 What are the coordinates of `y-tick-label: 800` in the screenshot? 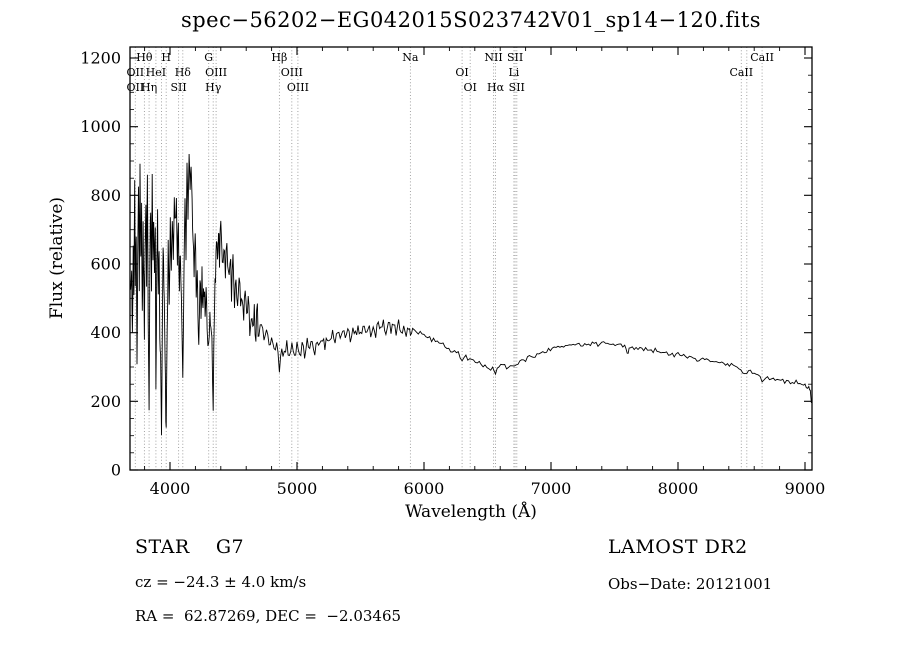 It's located at (105, 195).